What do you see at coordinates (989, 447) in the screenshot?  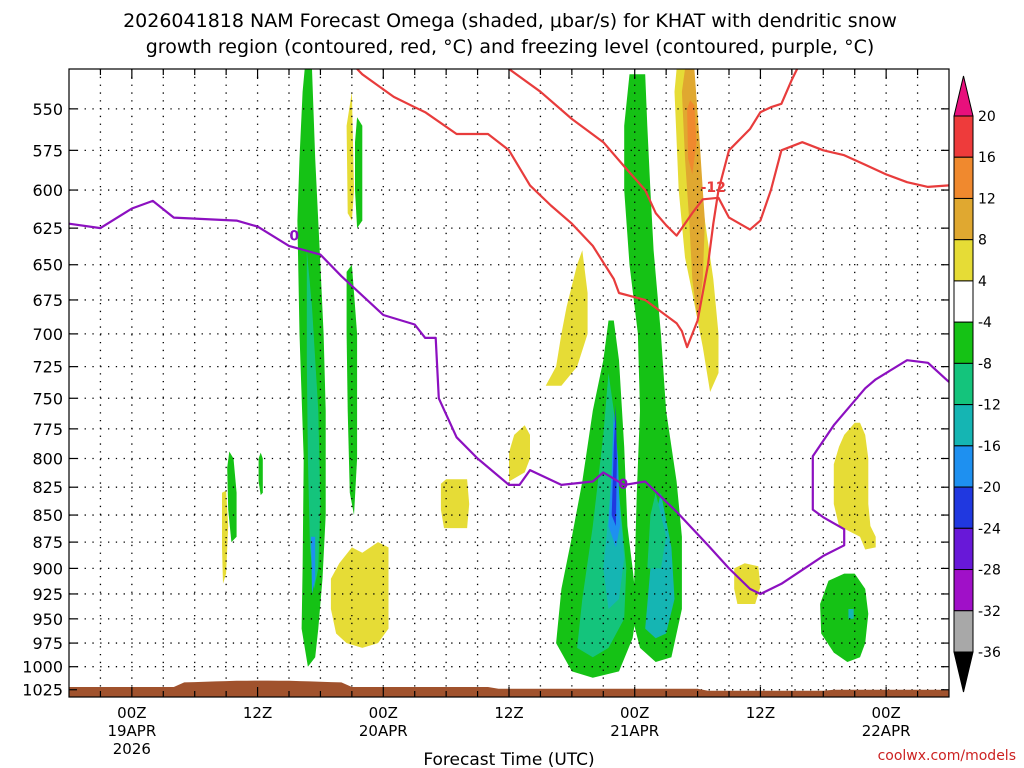 I see `colorbar-label-8: -16` at bounding box center [989, 447].